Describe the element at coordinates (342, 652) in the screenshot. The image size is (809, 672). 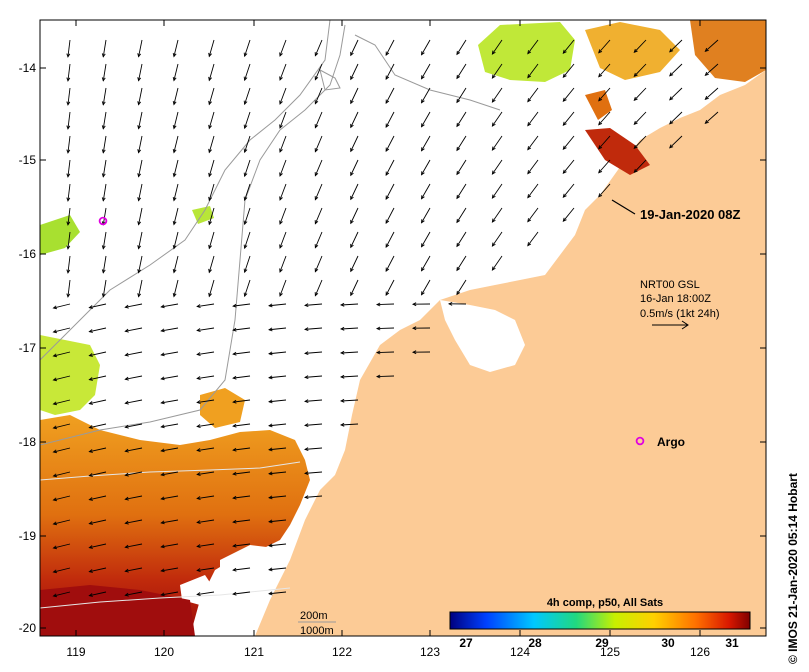
I see `x-tick-label: 122` at that location.